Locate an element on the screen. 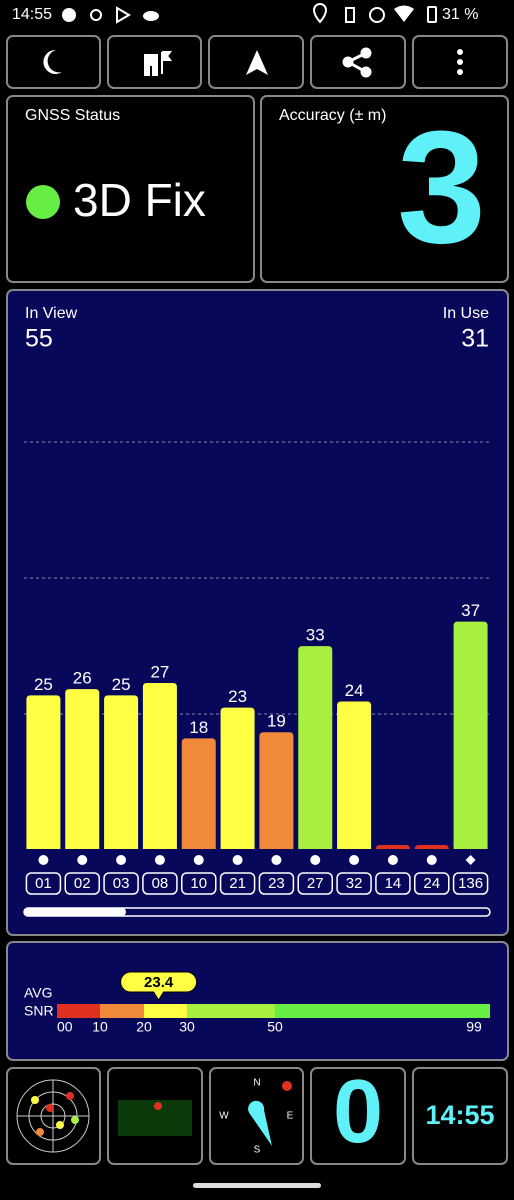 This screenshot has width=514, height=1200. accuracy-label: Accuracy (± m) is located at coordinates (332, 115).